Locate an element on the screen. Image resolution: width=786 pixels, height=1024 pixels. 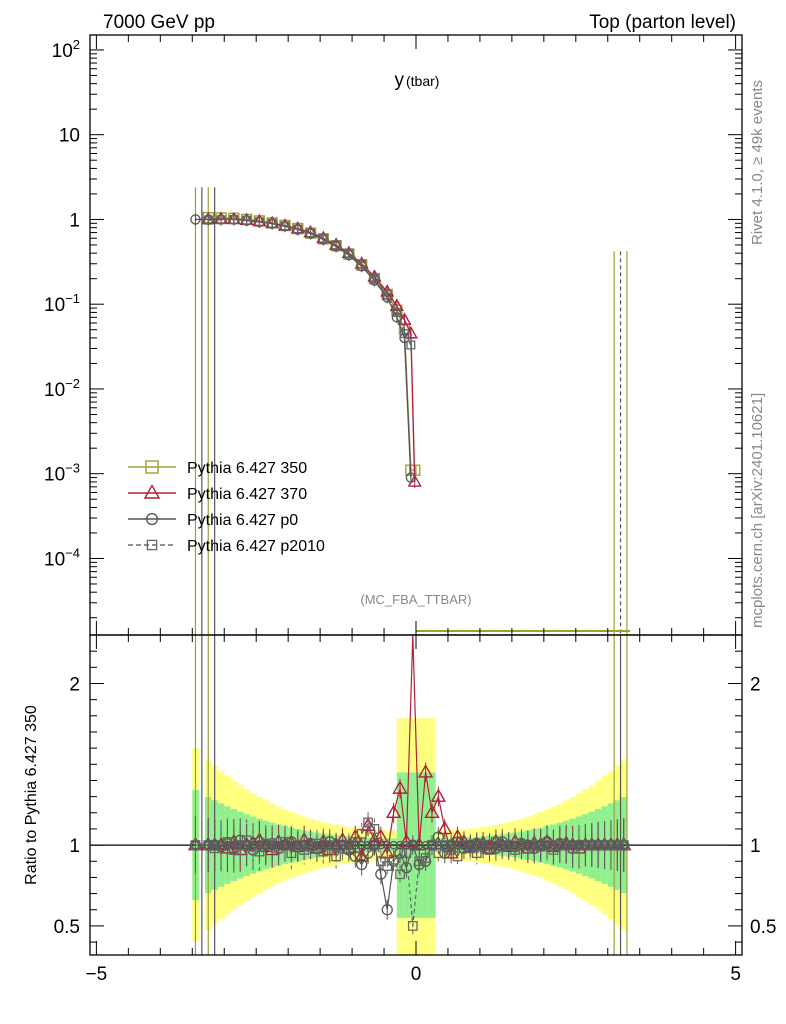
y-tick-label-exponent: −3 is located at coordinates (72, 468).